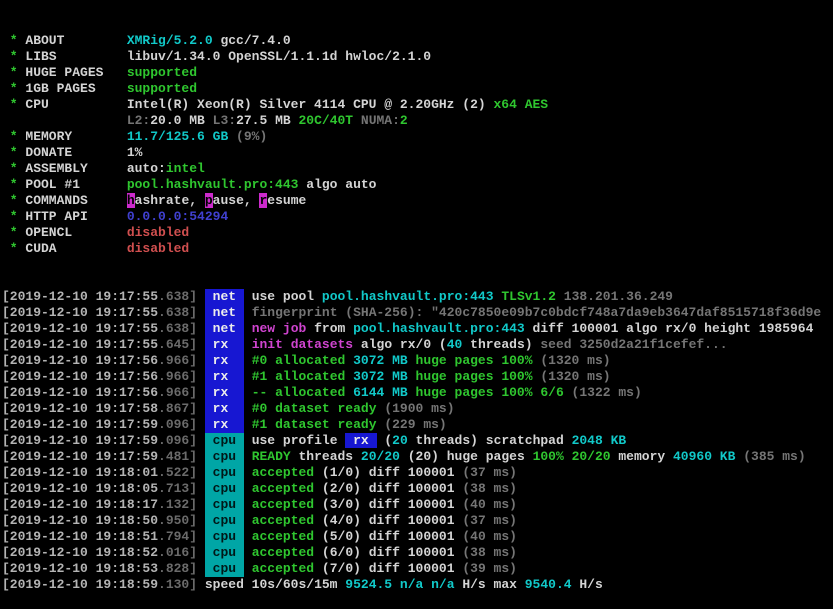 Image resolution: width=833 pixels, height=609 pixels. I want to click on config-value-segment: gcc/7.4.0, so click(251, 40).